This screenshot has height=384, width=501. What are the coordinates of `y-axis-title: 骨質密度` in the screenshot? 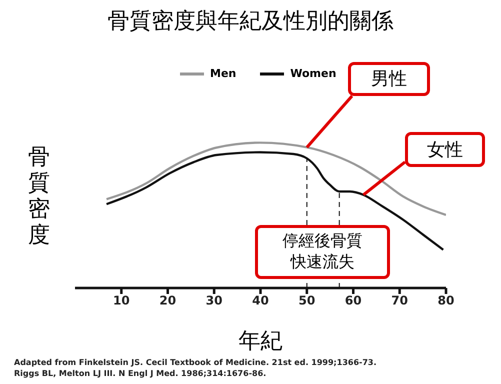 It's located at (39, 197).